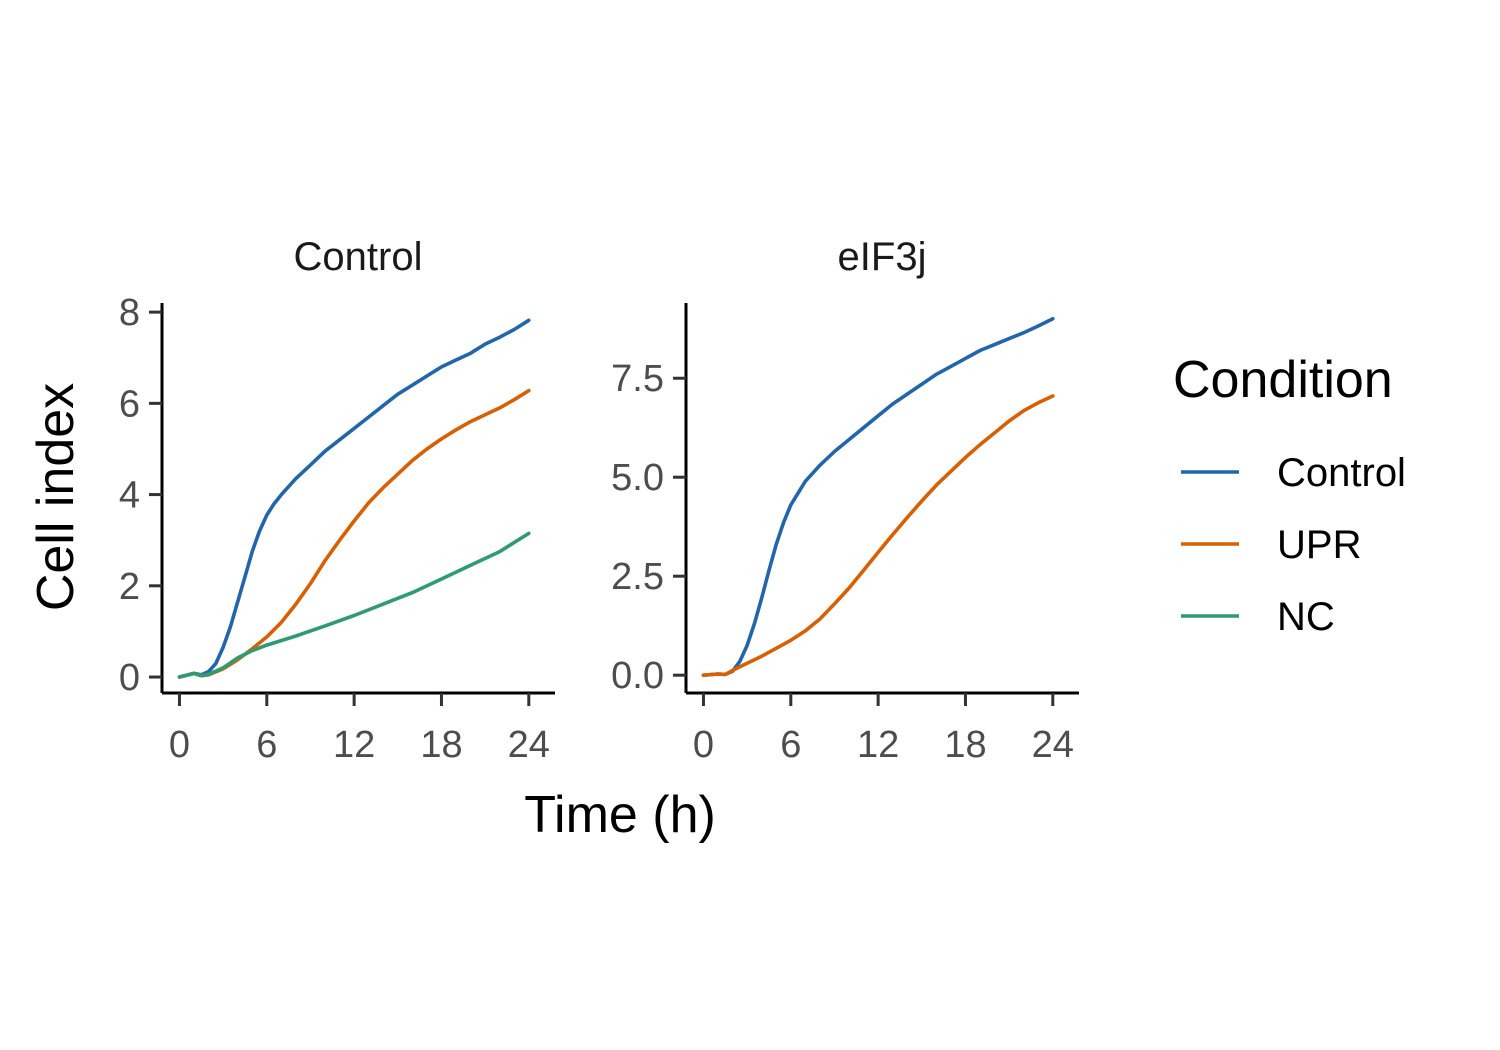 This screenshot has height=1050, width=1500. Describe the element at coordinates (56, 497) in the screenshot. I see `y-axis-title: Cell index` at that location.